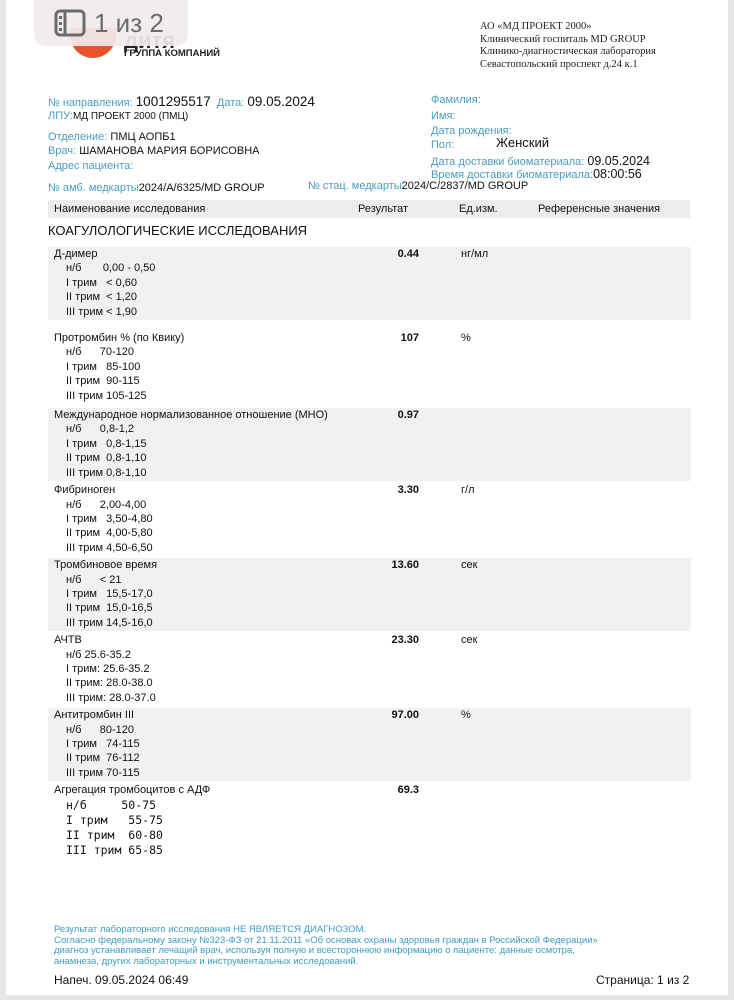  I want to click on column-header: Референсные значения, so click(599, 209).